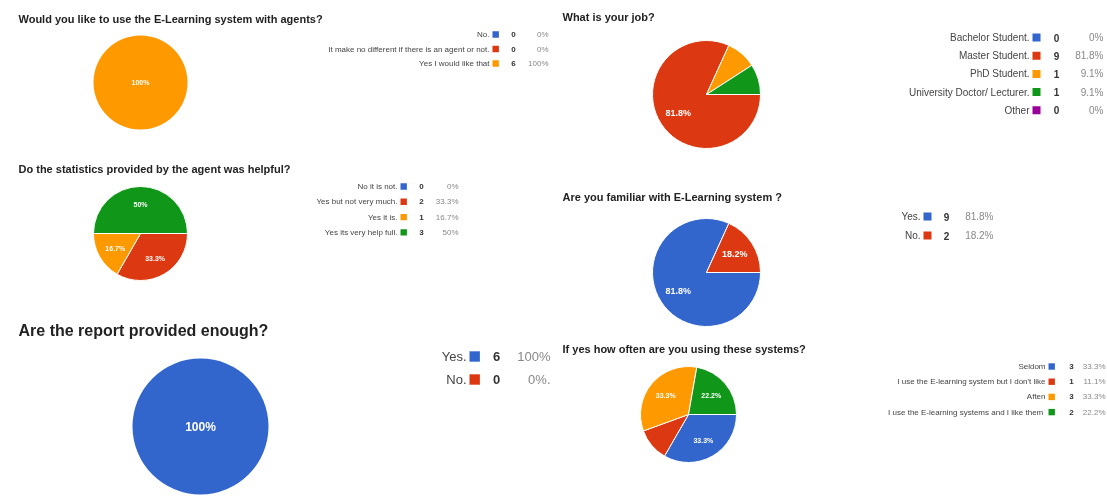 The width and height of the screenshot is (1107, 498). What do you see at coordinates (409, 49) in the screenshot?
I see `legend-label: It make no different if there is an agent or not.` at bounding box center [409, 49].